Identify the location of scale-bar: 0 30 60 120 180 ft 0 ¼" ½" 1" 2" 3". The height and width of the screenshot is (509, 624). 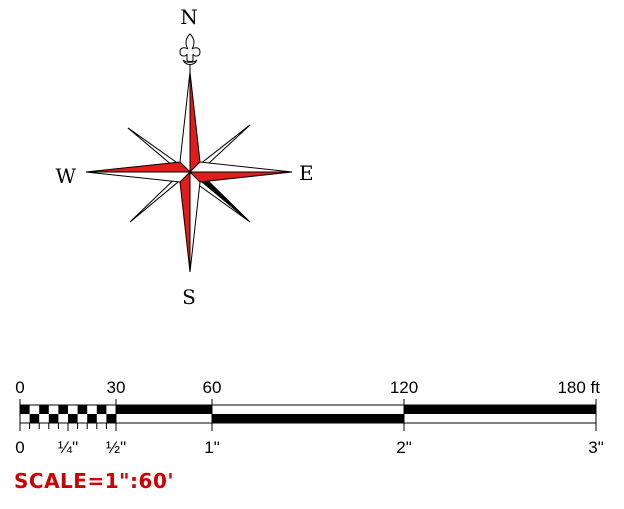
(309, 417).